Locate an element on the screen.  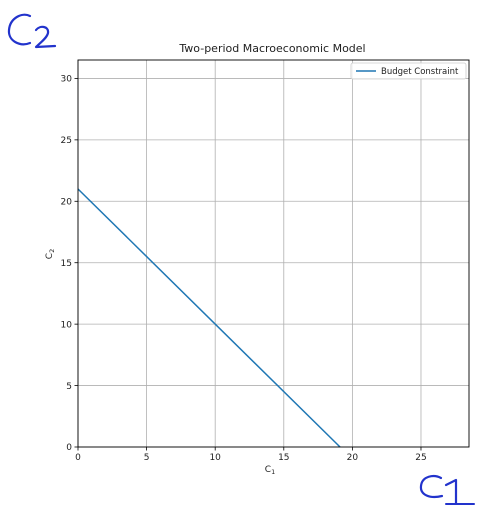
legend-box is located at coordinates (408, 71).